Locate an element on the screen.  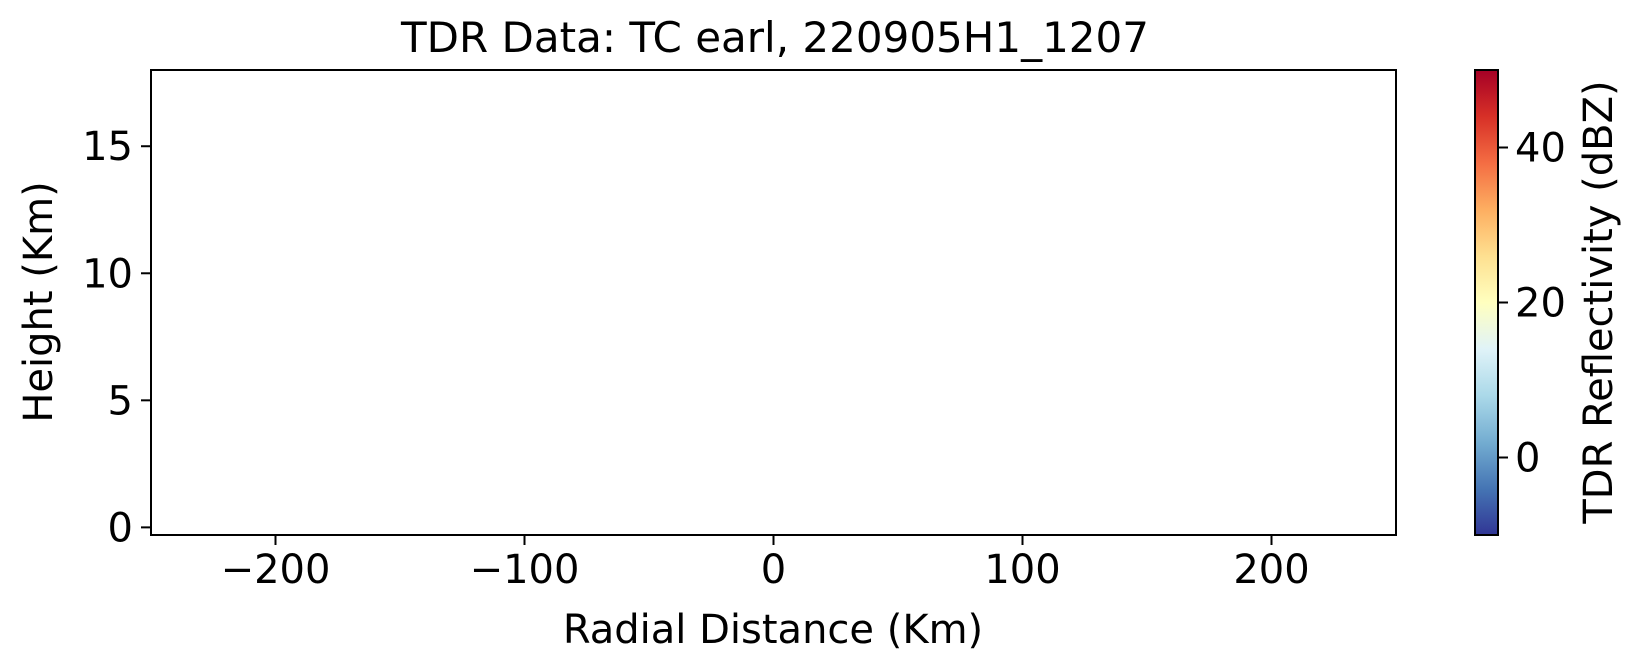
y-tick-label: 0 is located at coordinates (120, 528).